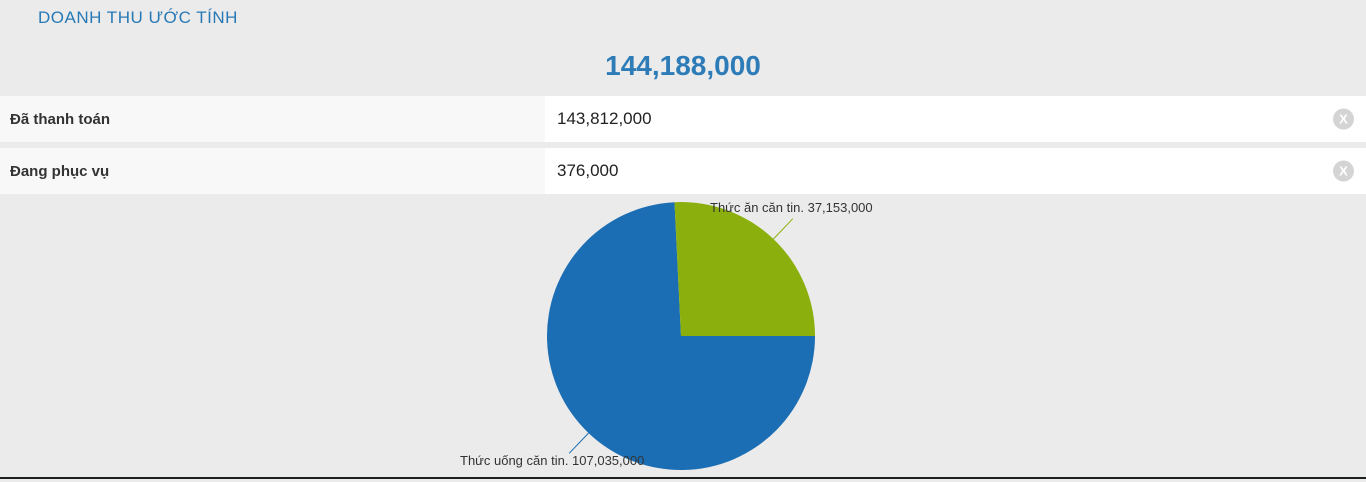  I want to click on row-serving-value: 376,000, so click(588, 170).